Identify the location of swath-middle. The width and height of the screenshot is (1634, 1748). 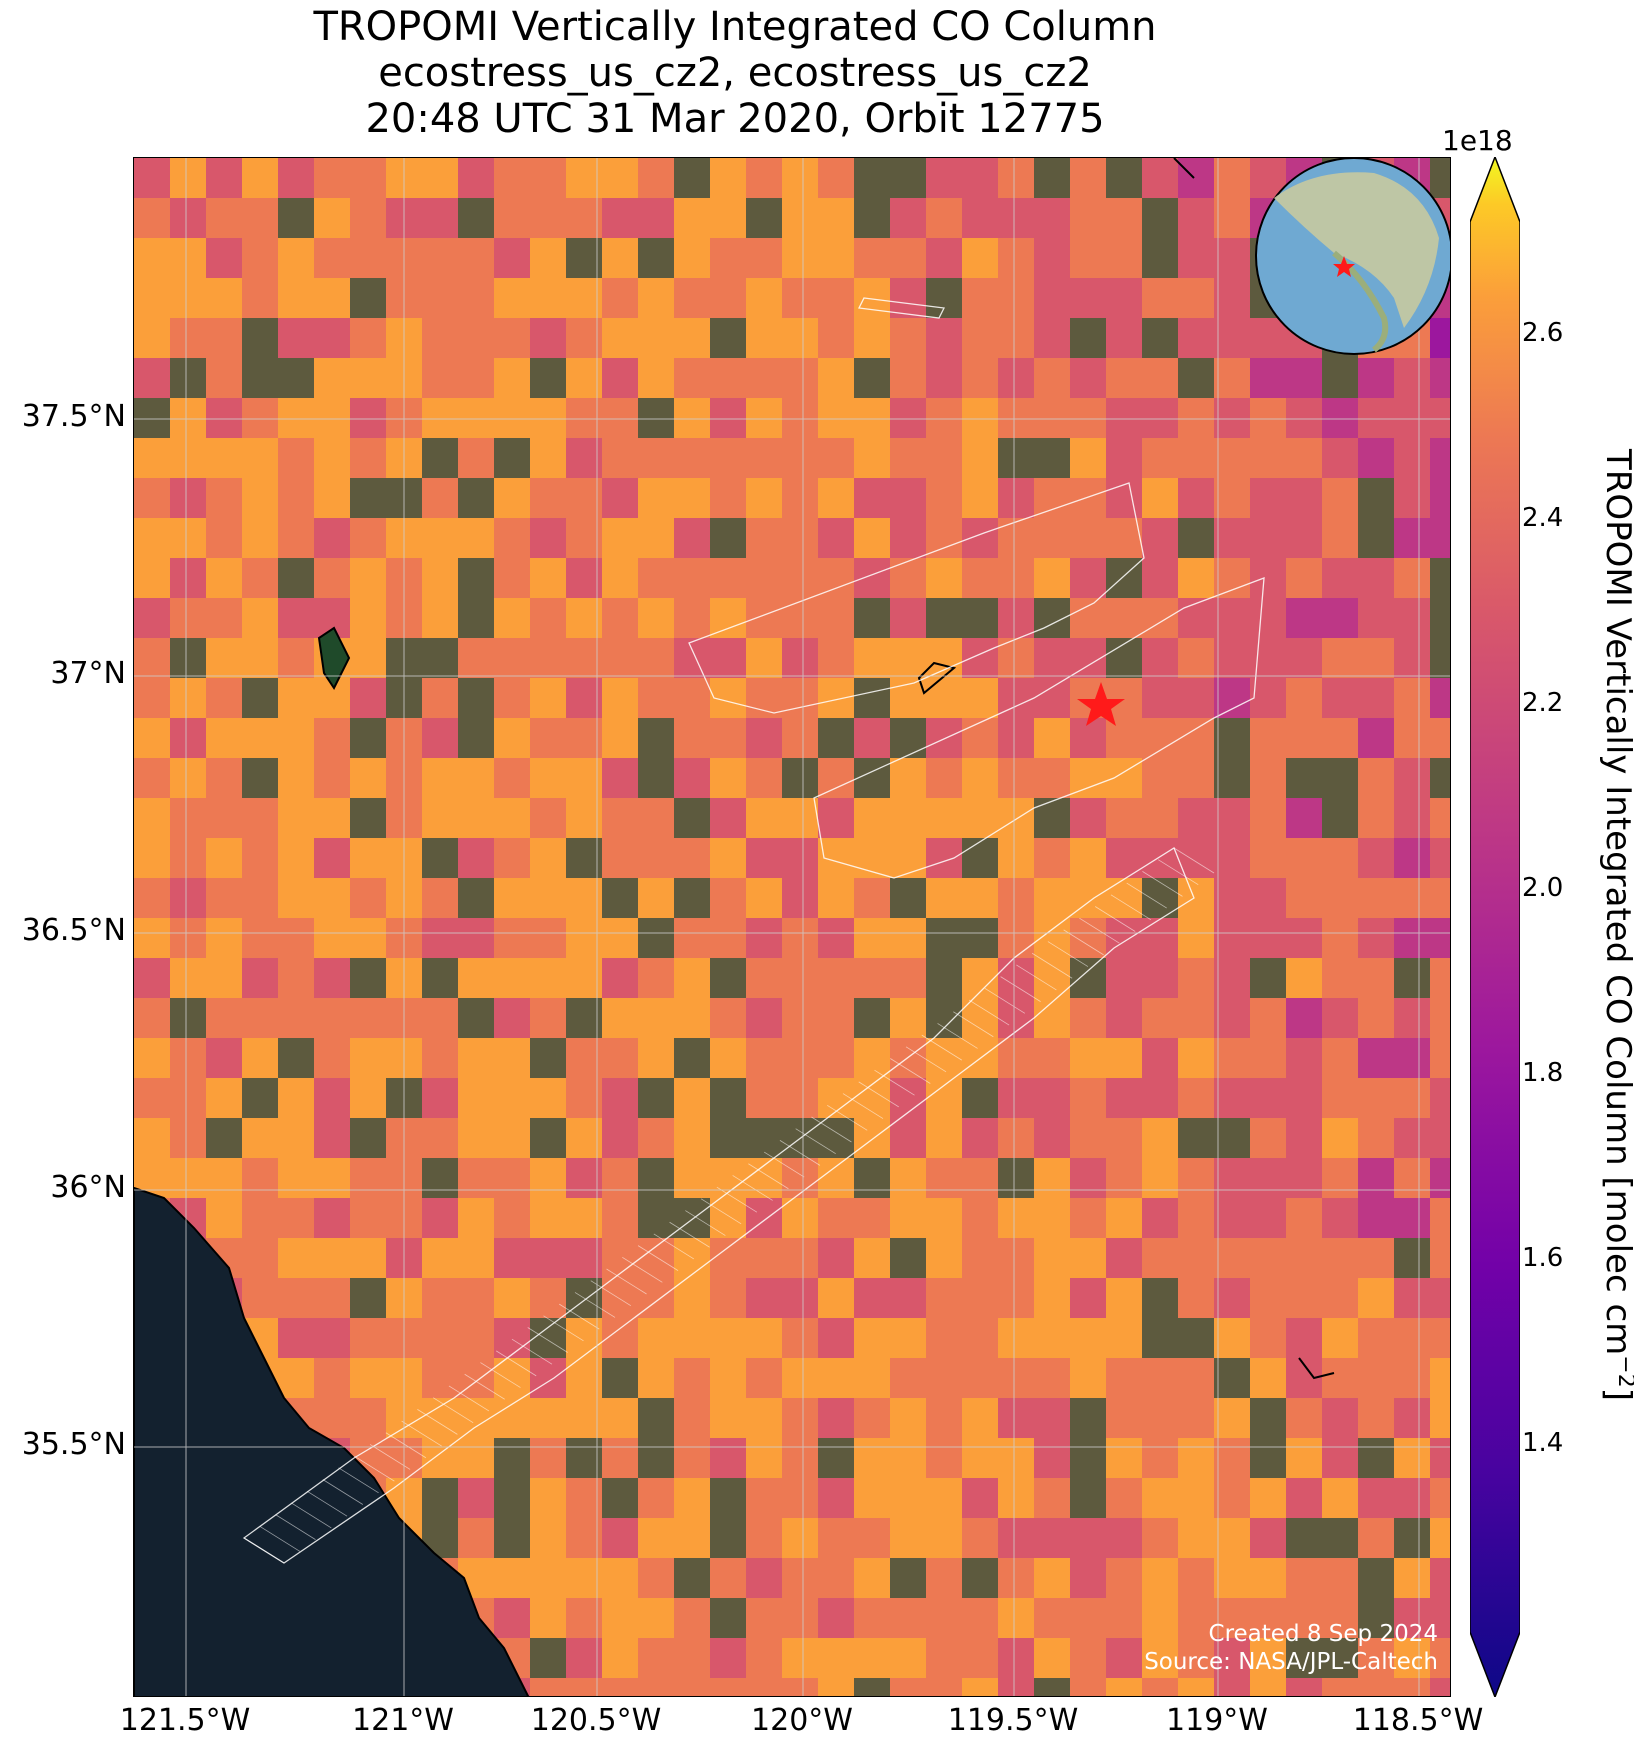
(1039, 728).